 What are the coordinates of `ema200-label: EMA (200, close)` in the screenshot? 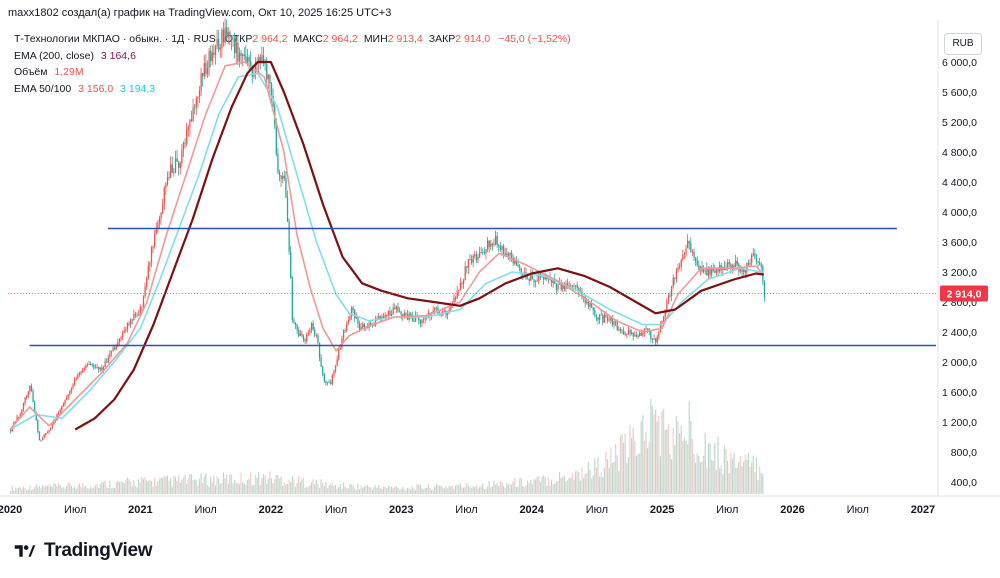 It's located at (54, 55).